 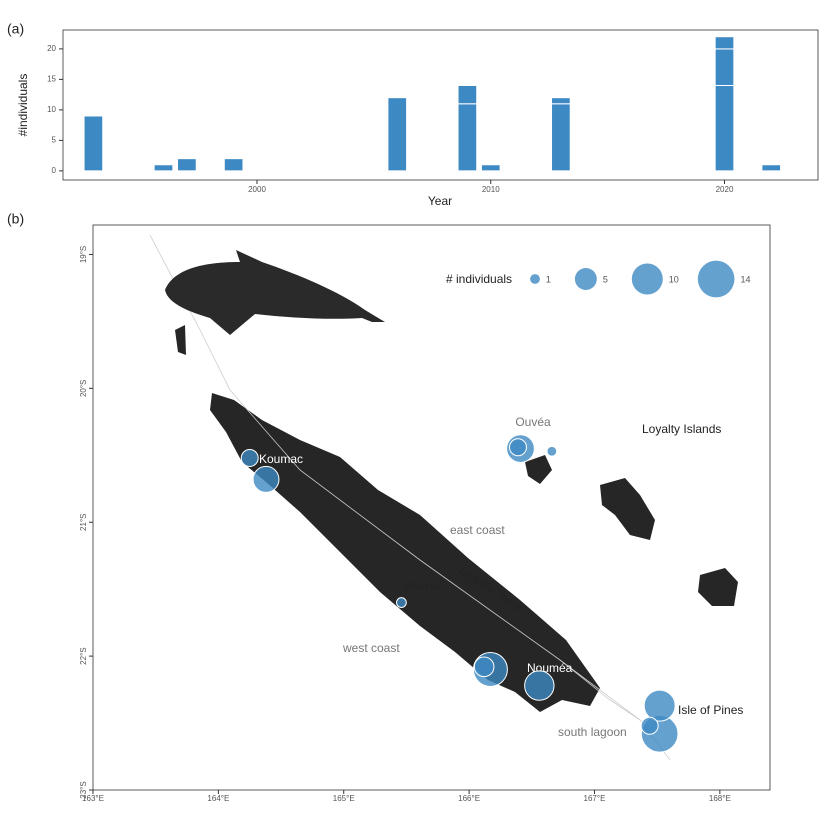 What do you see at coordinates (15, 219) in the screenshot?
I see `panel-label: (b)` at bounding box center [15, 219].